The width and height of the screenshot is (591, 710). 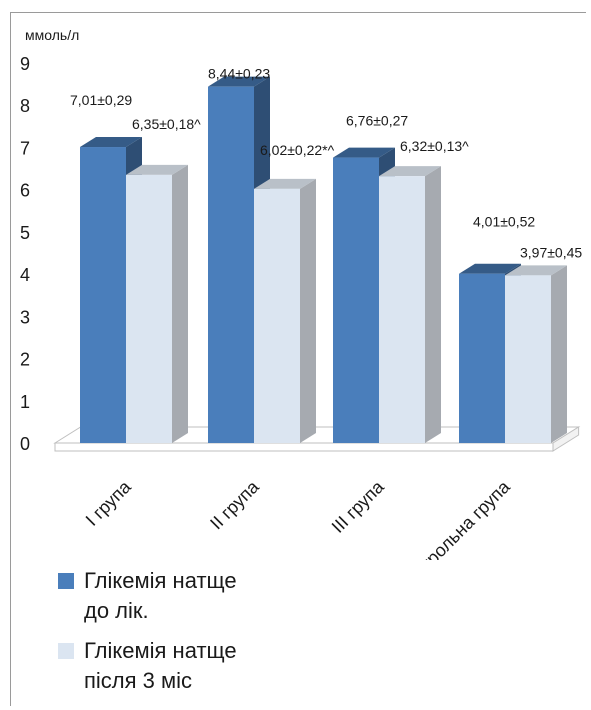 What do you see at coordinates (116, 610) in the screenshot?
I see `legend-label-before-line2: до лік.` at bounding box center [116, 610].